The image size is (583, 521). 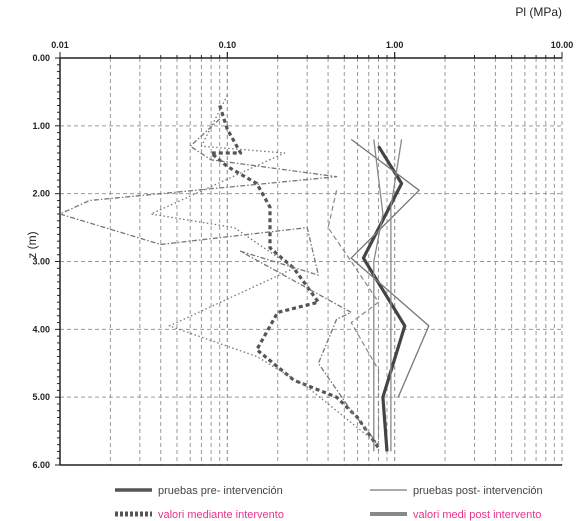 I want to click on y-tick-label: 1.00, so click(x=41, y=126).